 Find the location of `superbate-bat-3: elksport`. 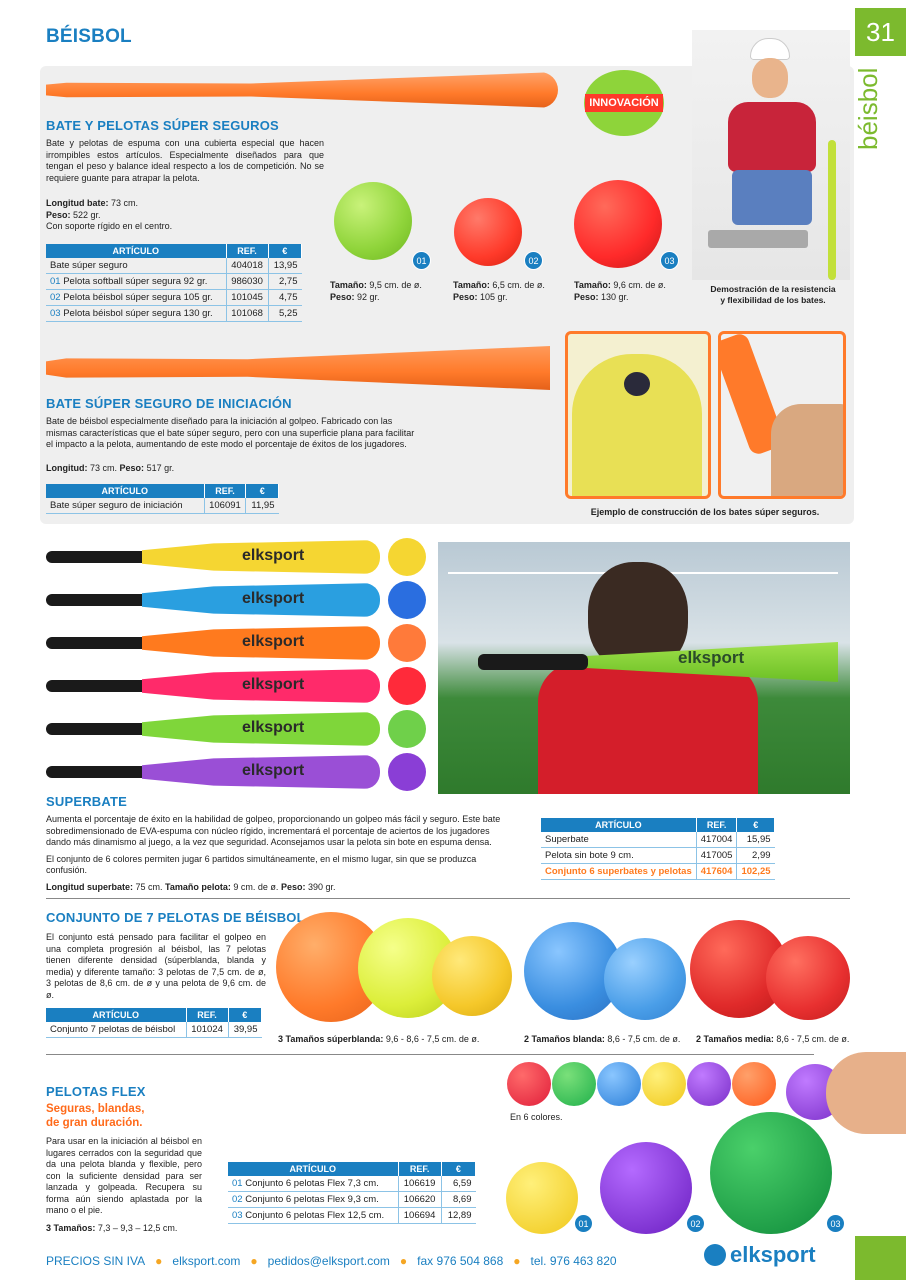

superbate-bat-3: elksport is located at coordinates (213, 643).